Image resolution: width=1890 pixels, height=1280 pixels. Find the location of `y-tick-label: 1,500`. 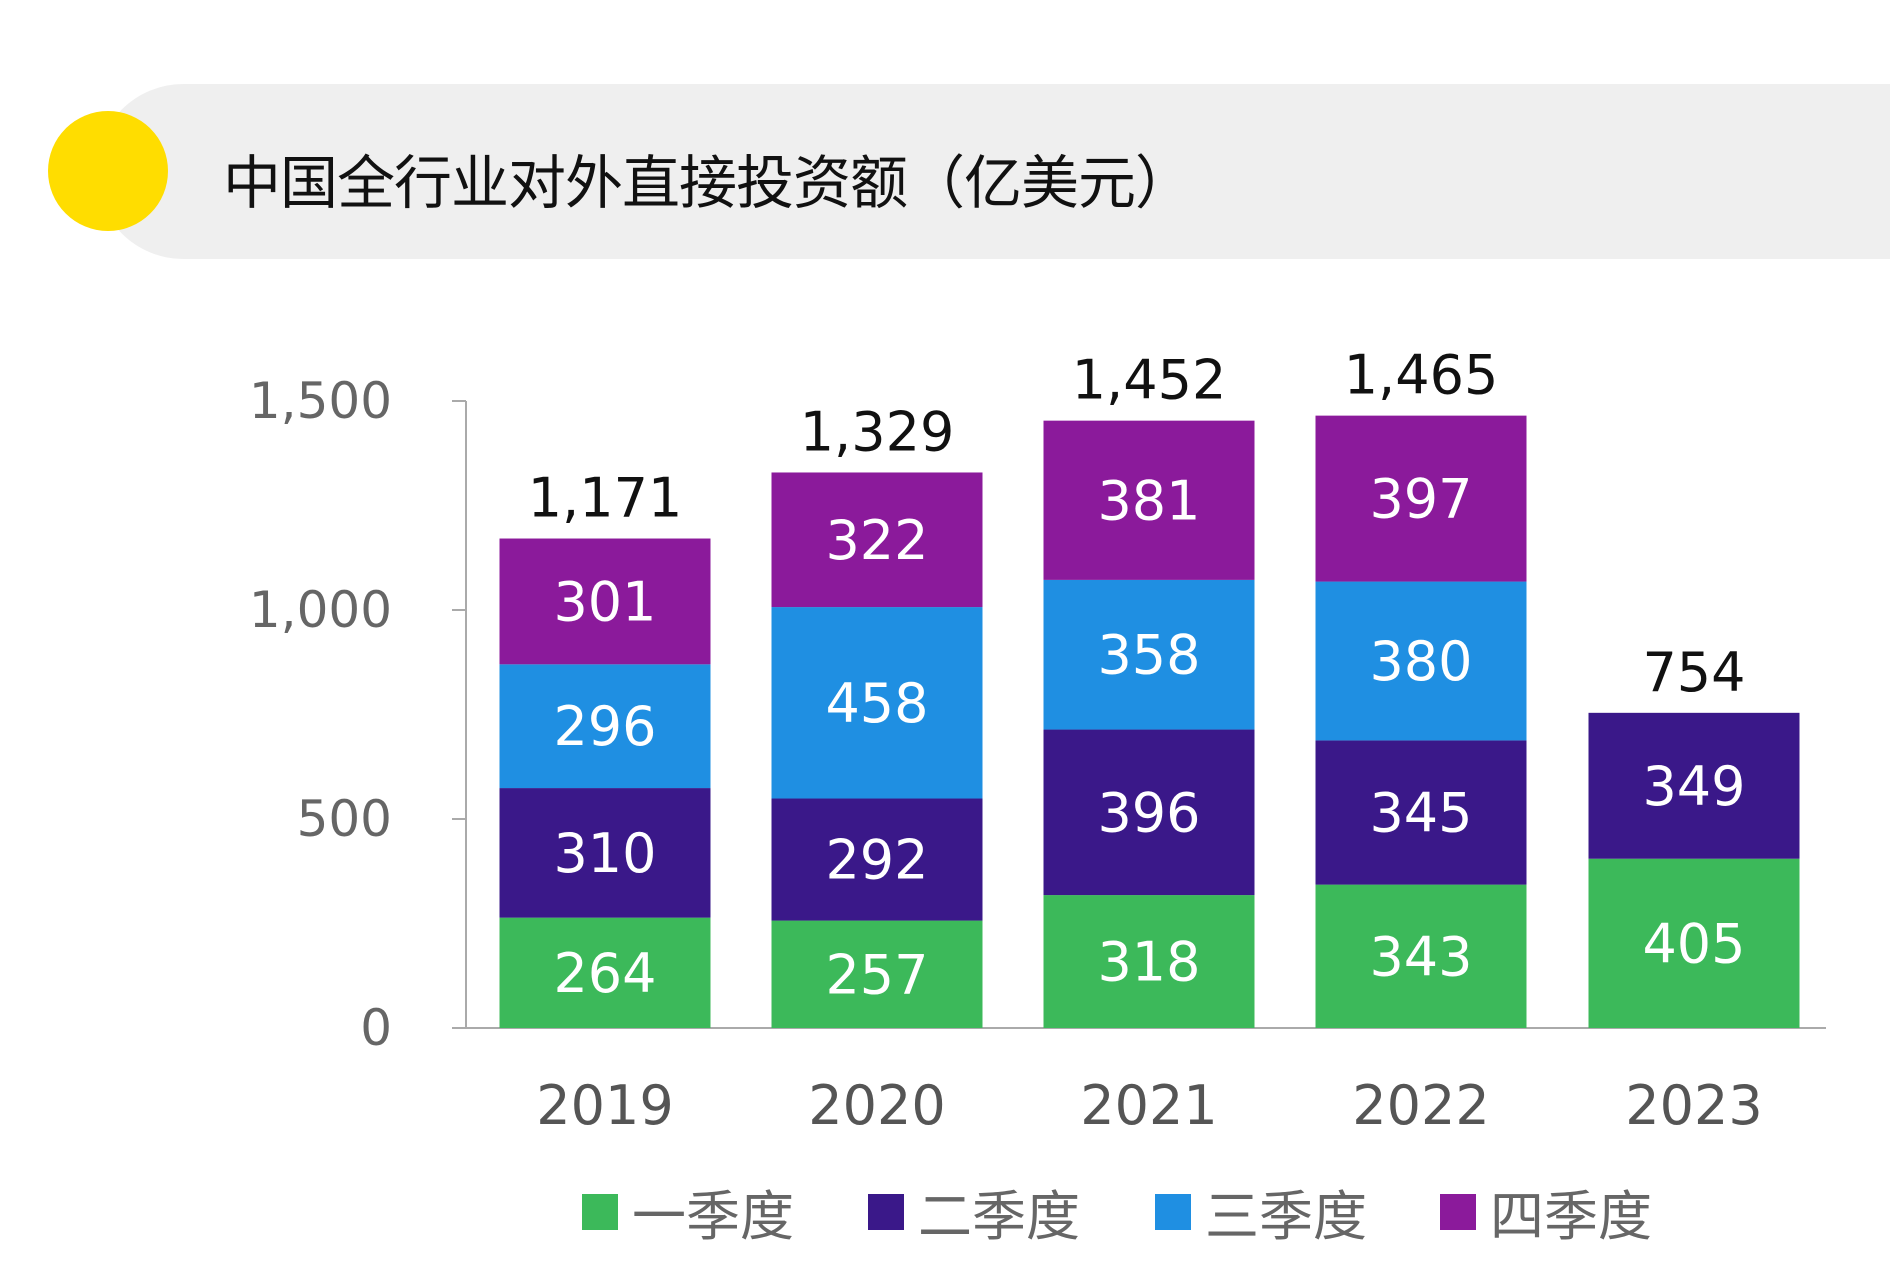

y-tick-label: 1,500 is located at coordinates (320, 401).